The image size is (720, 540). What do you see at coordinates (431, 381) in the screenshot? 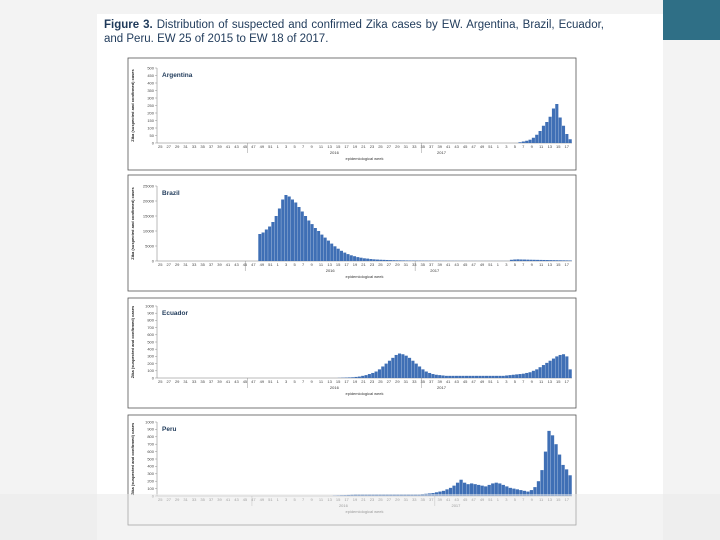
I see `ecuador-xtick-label: 37` at bounding box center [431, 381].